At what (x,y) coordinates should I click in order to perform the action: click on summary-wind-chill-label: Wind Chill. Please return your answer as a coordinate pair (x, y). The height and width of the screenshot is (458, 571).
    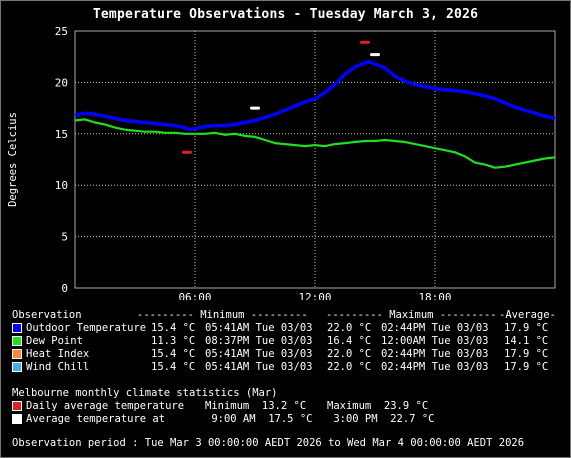
    Looking at the image, I should click on (58, 367).